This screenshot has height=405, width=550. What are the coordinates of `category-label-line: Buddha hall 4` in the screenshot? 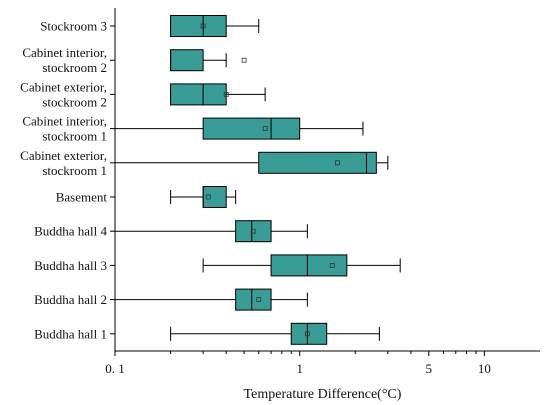 It's located at (70, 231).